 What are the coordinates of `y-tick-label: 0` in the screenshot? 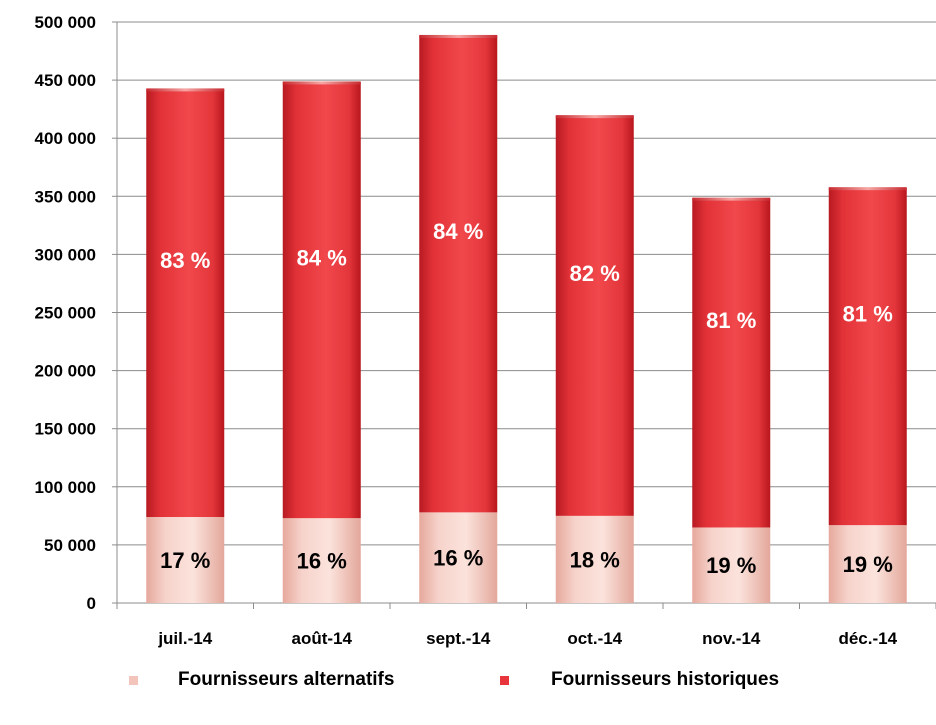 It's located at (91, 603).